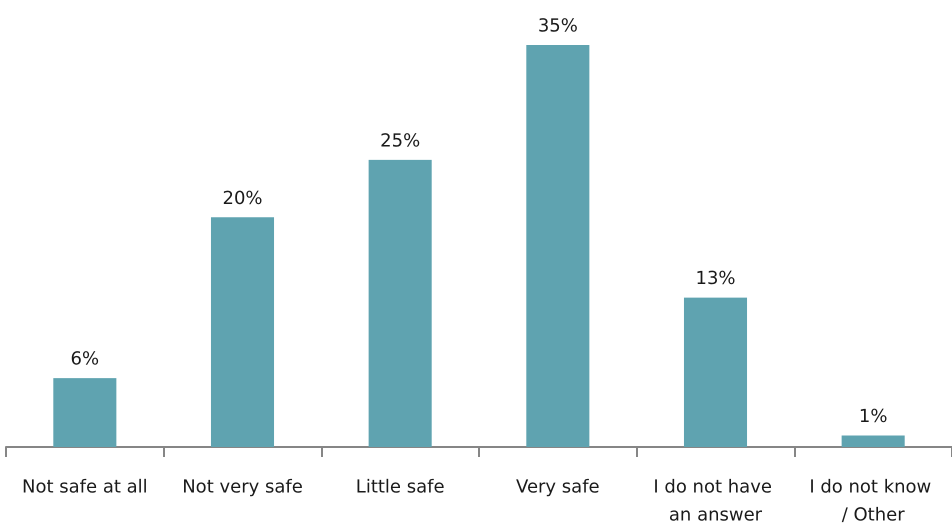  I want to click on data-label: 25%, so click(400, 141).